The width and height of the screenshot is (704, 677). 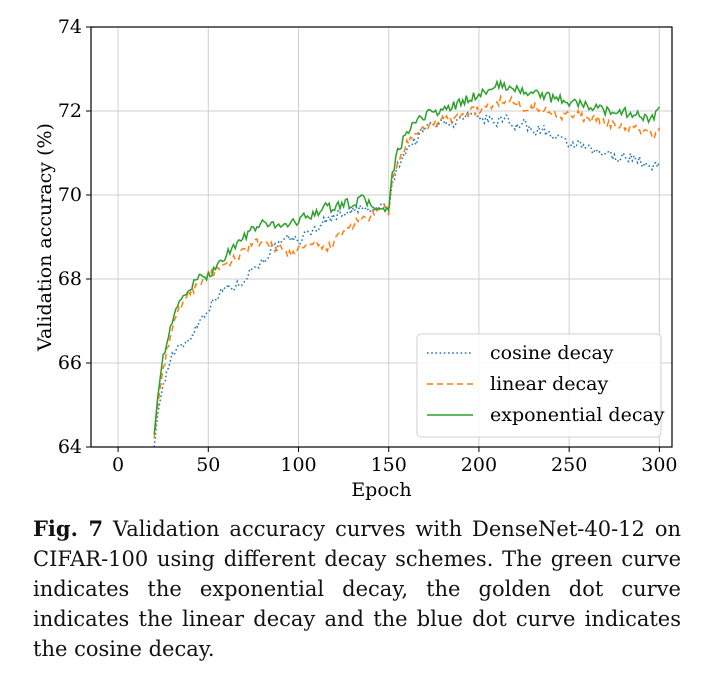 I want to click on legend-box, so click(x=539, y=385).